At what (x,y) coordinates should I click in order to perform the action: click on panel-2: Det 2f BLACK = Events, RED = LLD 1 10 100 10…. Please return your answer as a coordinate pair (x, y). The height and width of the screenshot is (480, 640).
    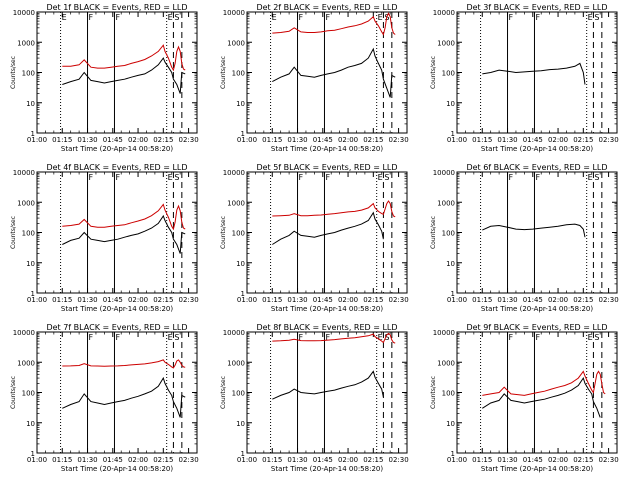
    Looking at the image, I should click on (314, 78).